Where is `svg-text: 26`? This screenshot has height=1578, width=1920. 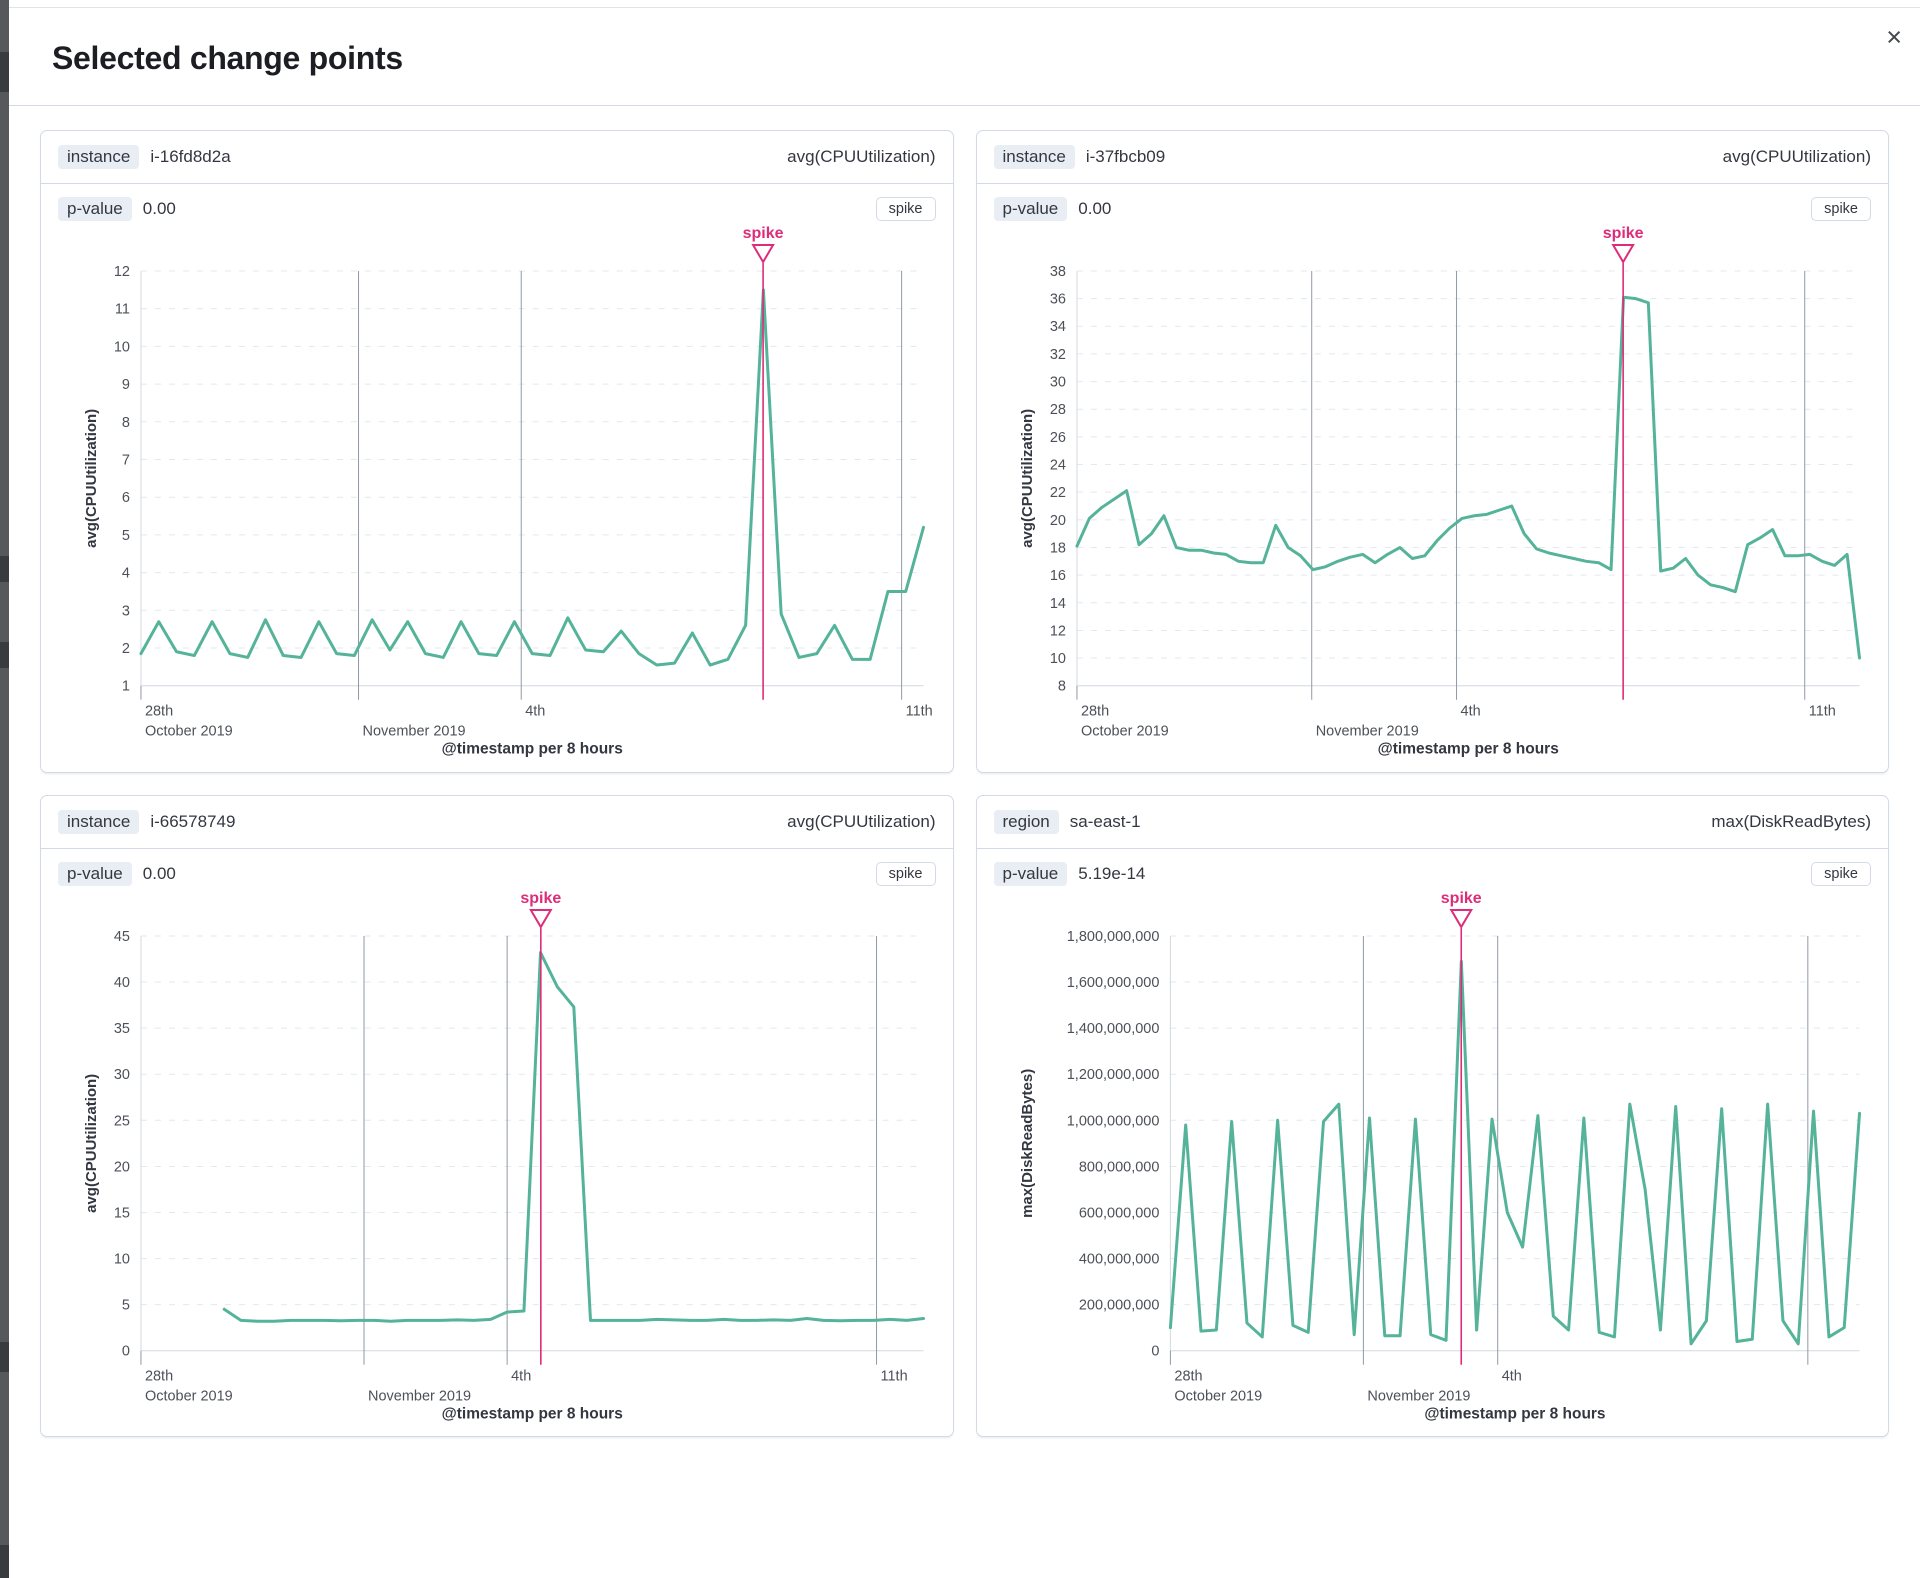 svg-text: 26 is located at coordinates (1057, 438).